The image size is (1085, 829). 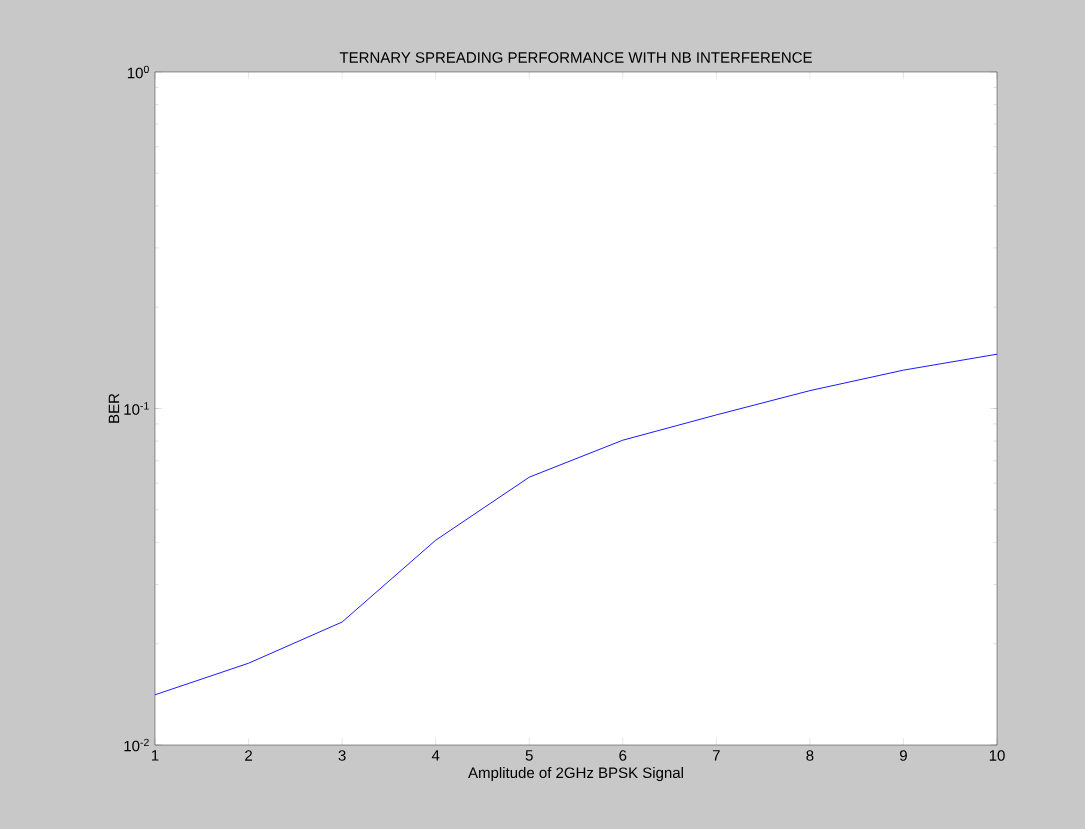 What do you see at coordinates (623, 755) in the screenshot?
I see `x-tick-label: 6` at bounding box center [623, 755].